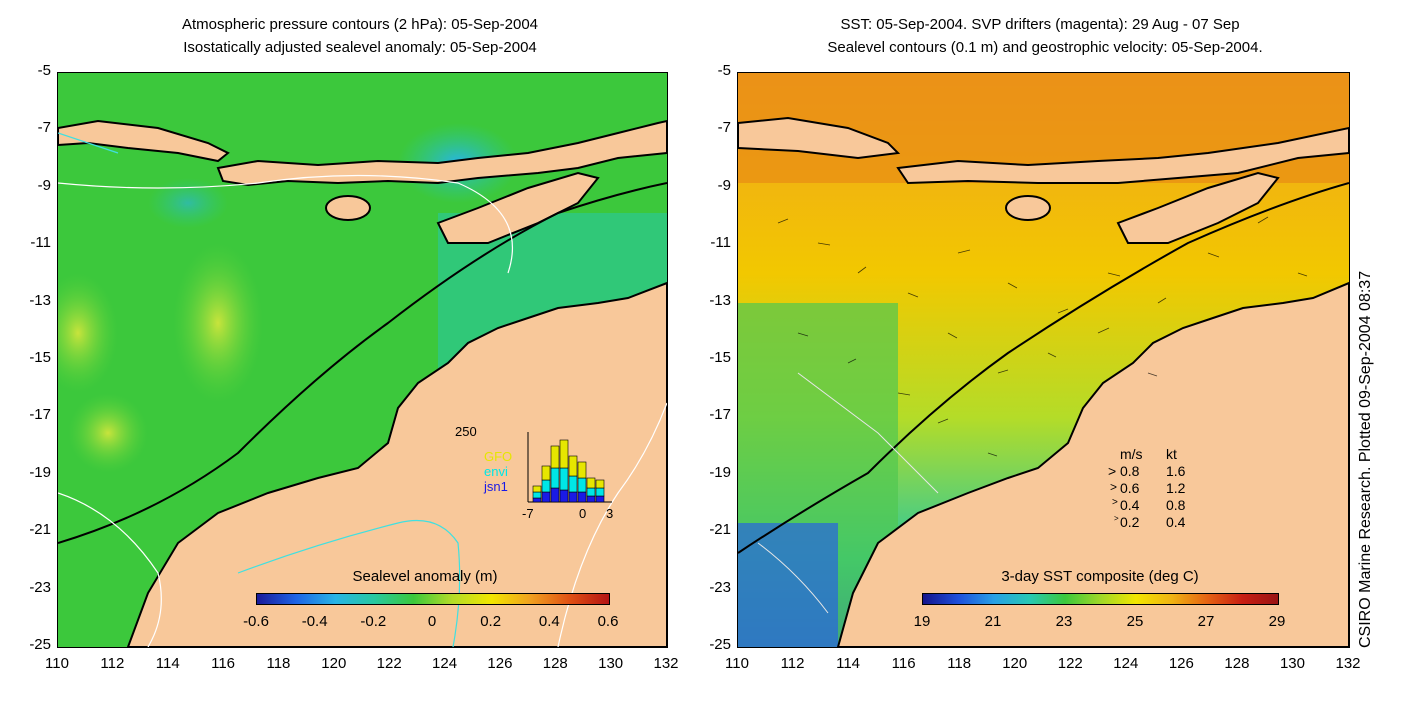 The image size is (1419, 709). What do you see at coordinates (1348, 663) in the screenshot?
I see `x-tick-label: 132` at bounding box center [1348, 663].